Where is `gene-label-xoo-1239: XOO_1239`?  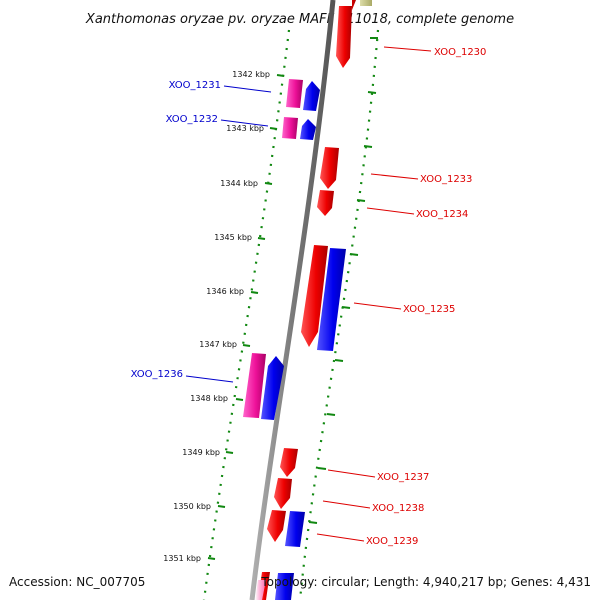
gene-label-xoo-1239: XOO_1239 is located at coordinates (392, 541).